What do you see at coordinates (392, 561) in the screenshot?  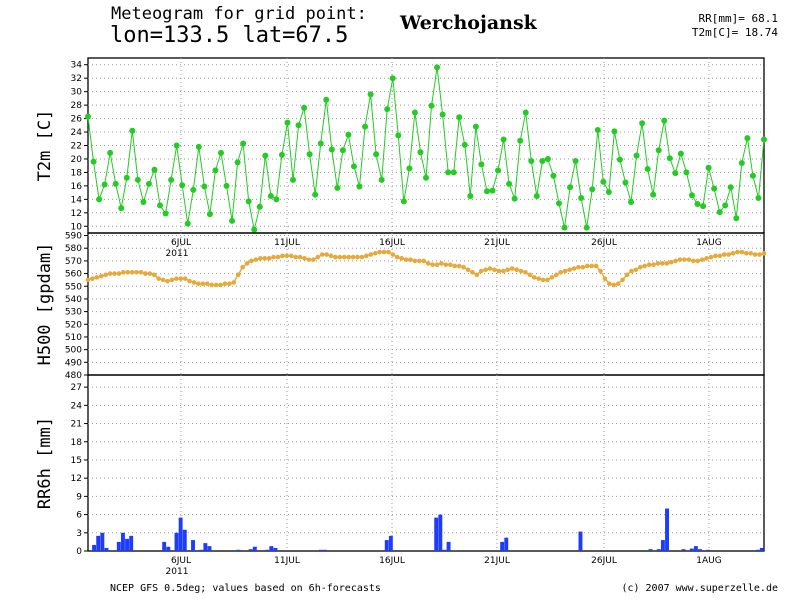 I see `x-tick-label: 16JUL` at bounding box center [392, 561].